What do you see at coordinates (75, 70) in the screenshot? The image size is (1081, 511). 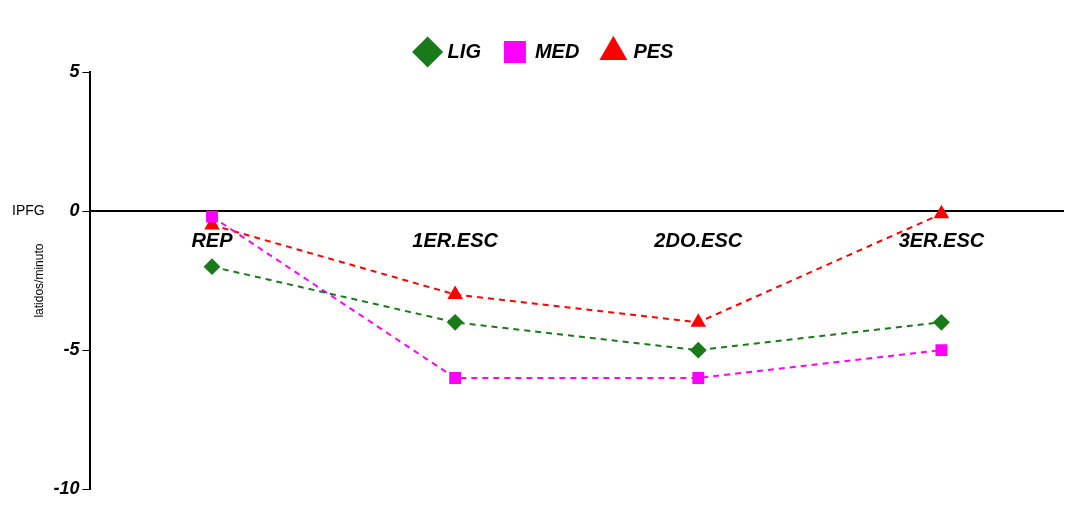 I see `y-tick-label: 5` at bounding box center [75, 70].